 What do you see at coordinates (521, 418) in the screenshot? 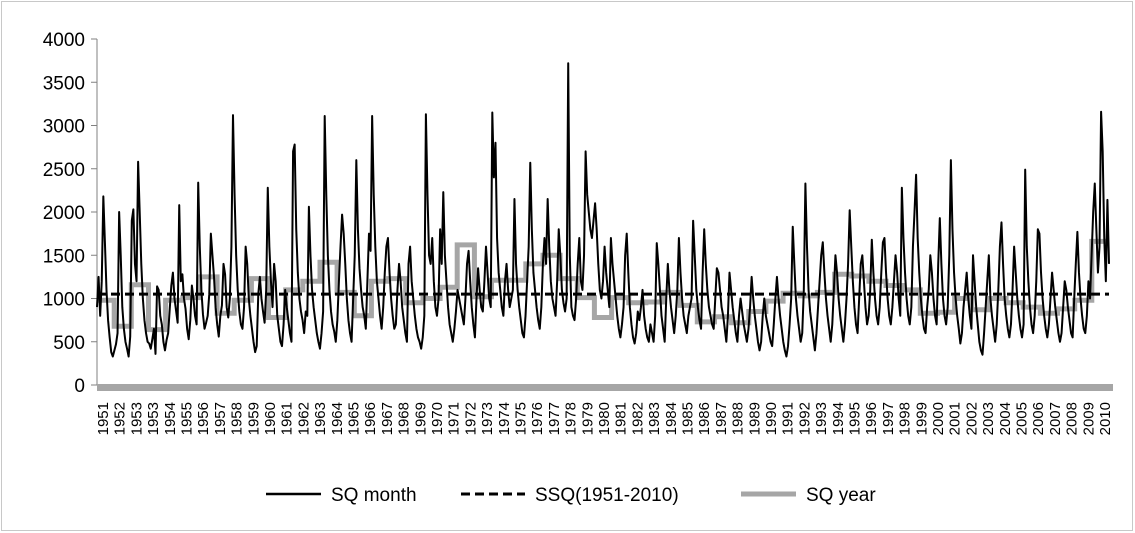
I see `x-tick-label: 1975` at bounding box center [521, 418].